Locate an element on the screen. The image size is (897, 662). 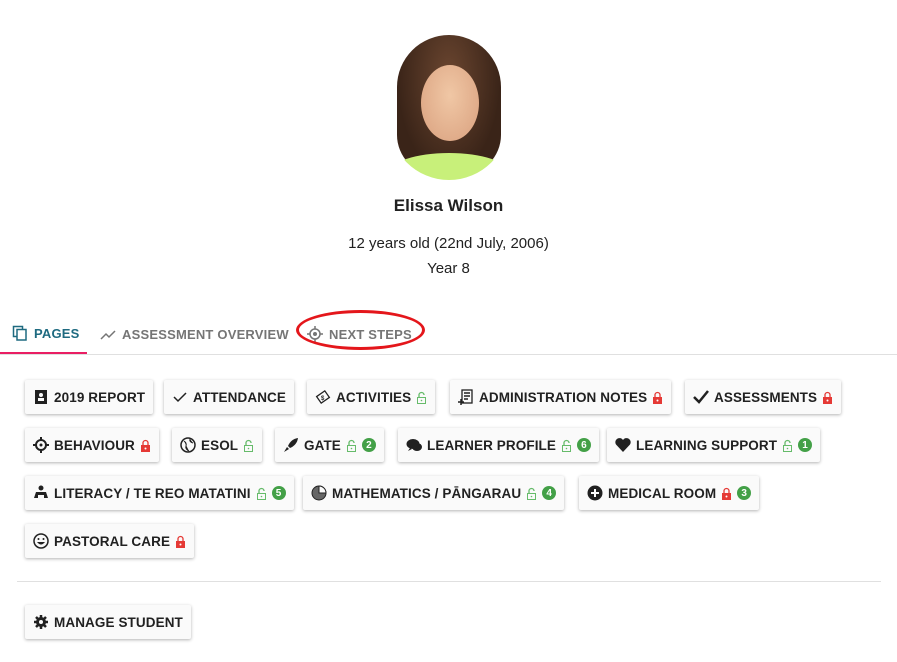
comments-icon is located at coordinates (414, 445).